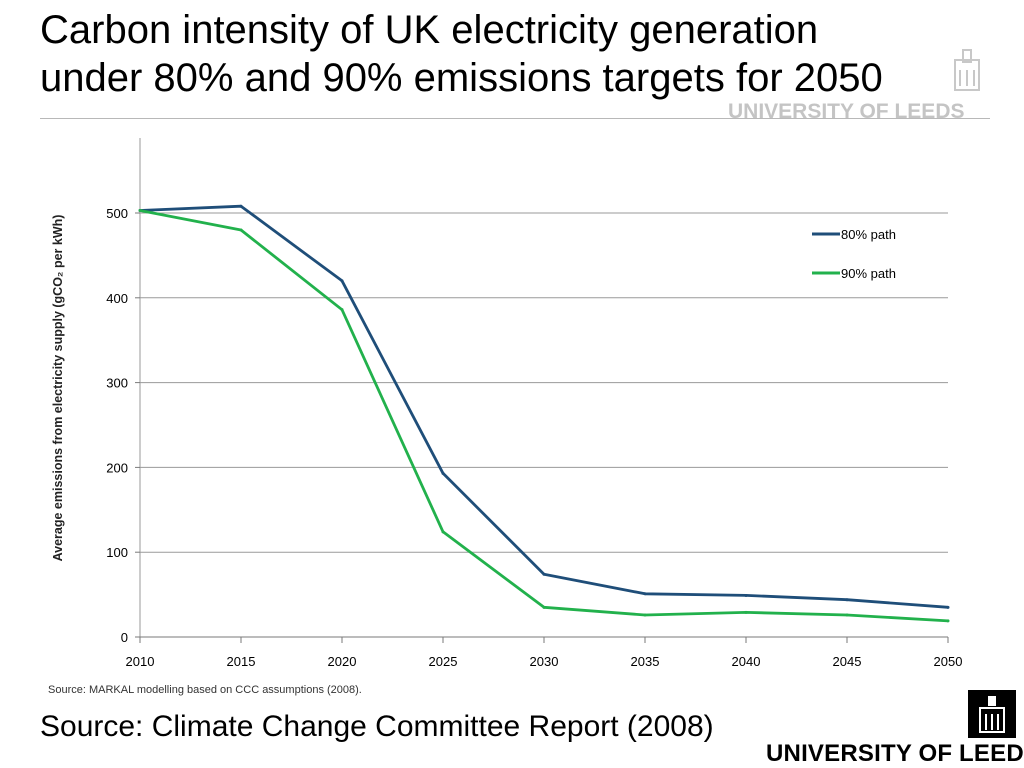  I want to click on x-tick-label-2045: 2045, so click(847, 661).